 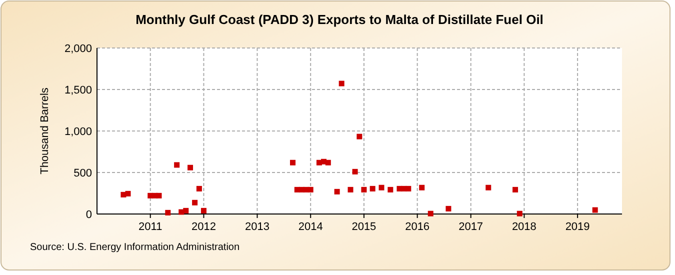 What do you see at coordinates (78, 132) in the screenshot?
I see `y-tick-label: 1,000` at bounding box center [78, 132].